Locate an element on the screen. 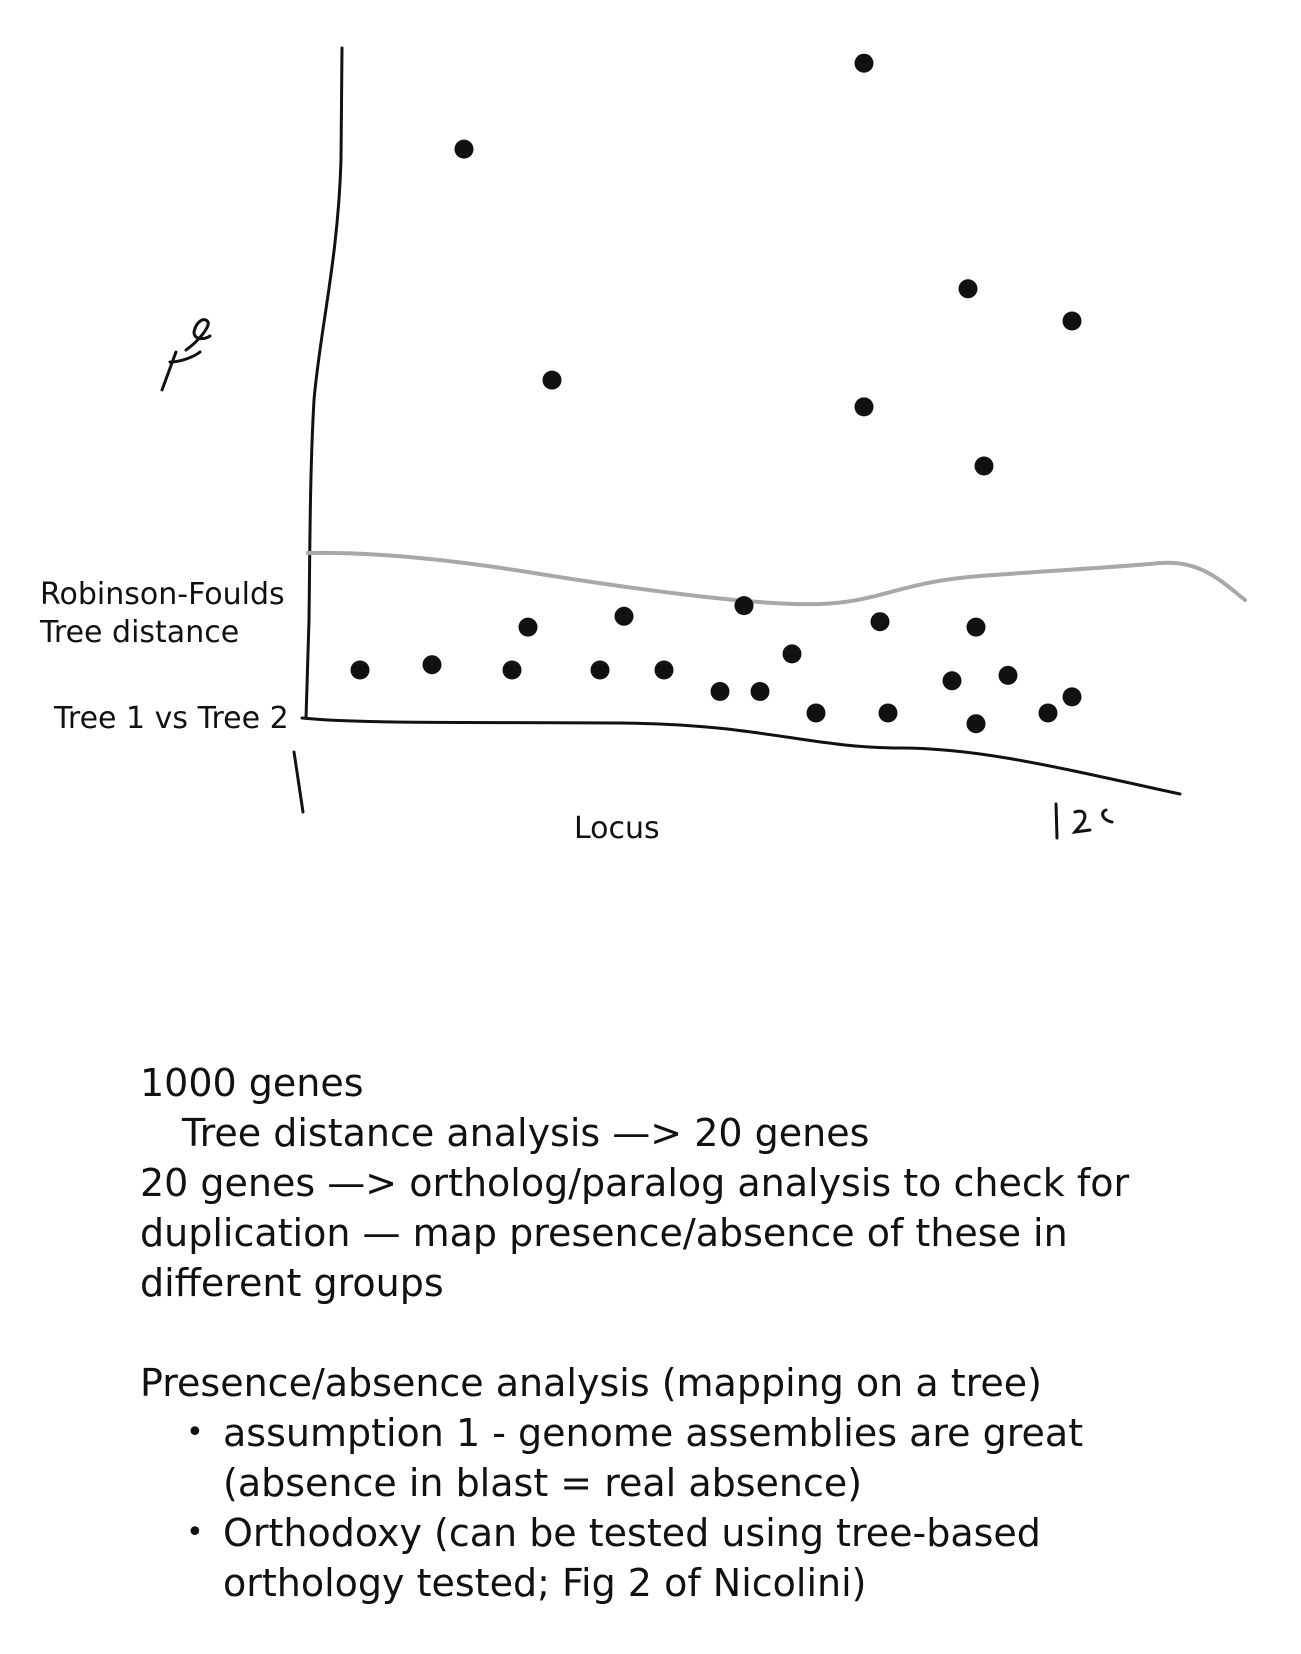 This screenshot has width=1301, height=1654. y-axis-label-line1: Robinson-Foulds is located at coordinates (162, 594).